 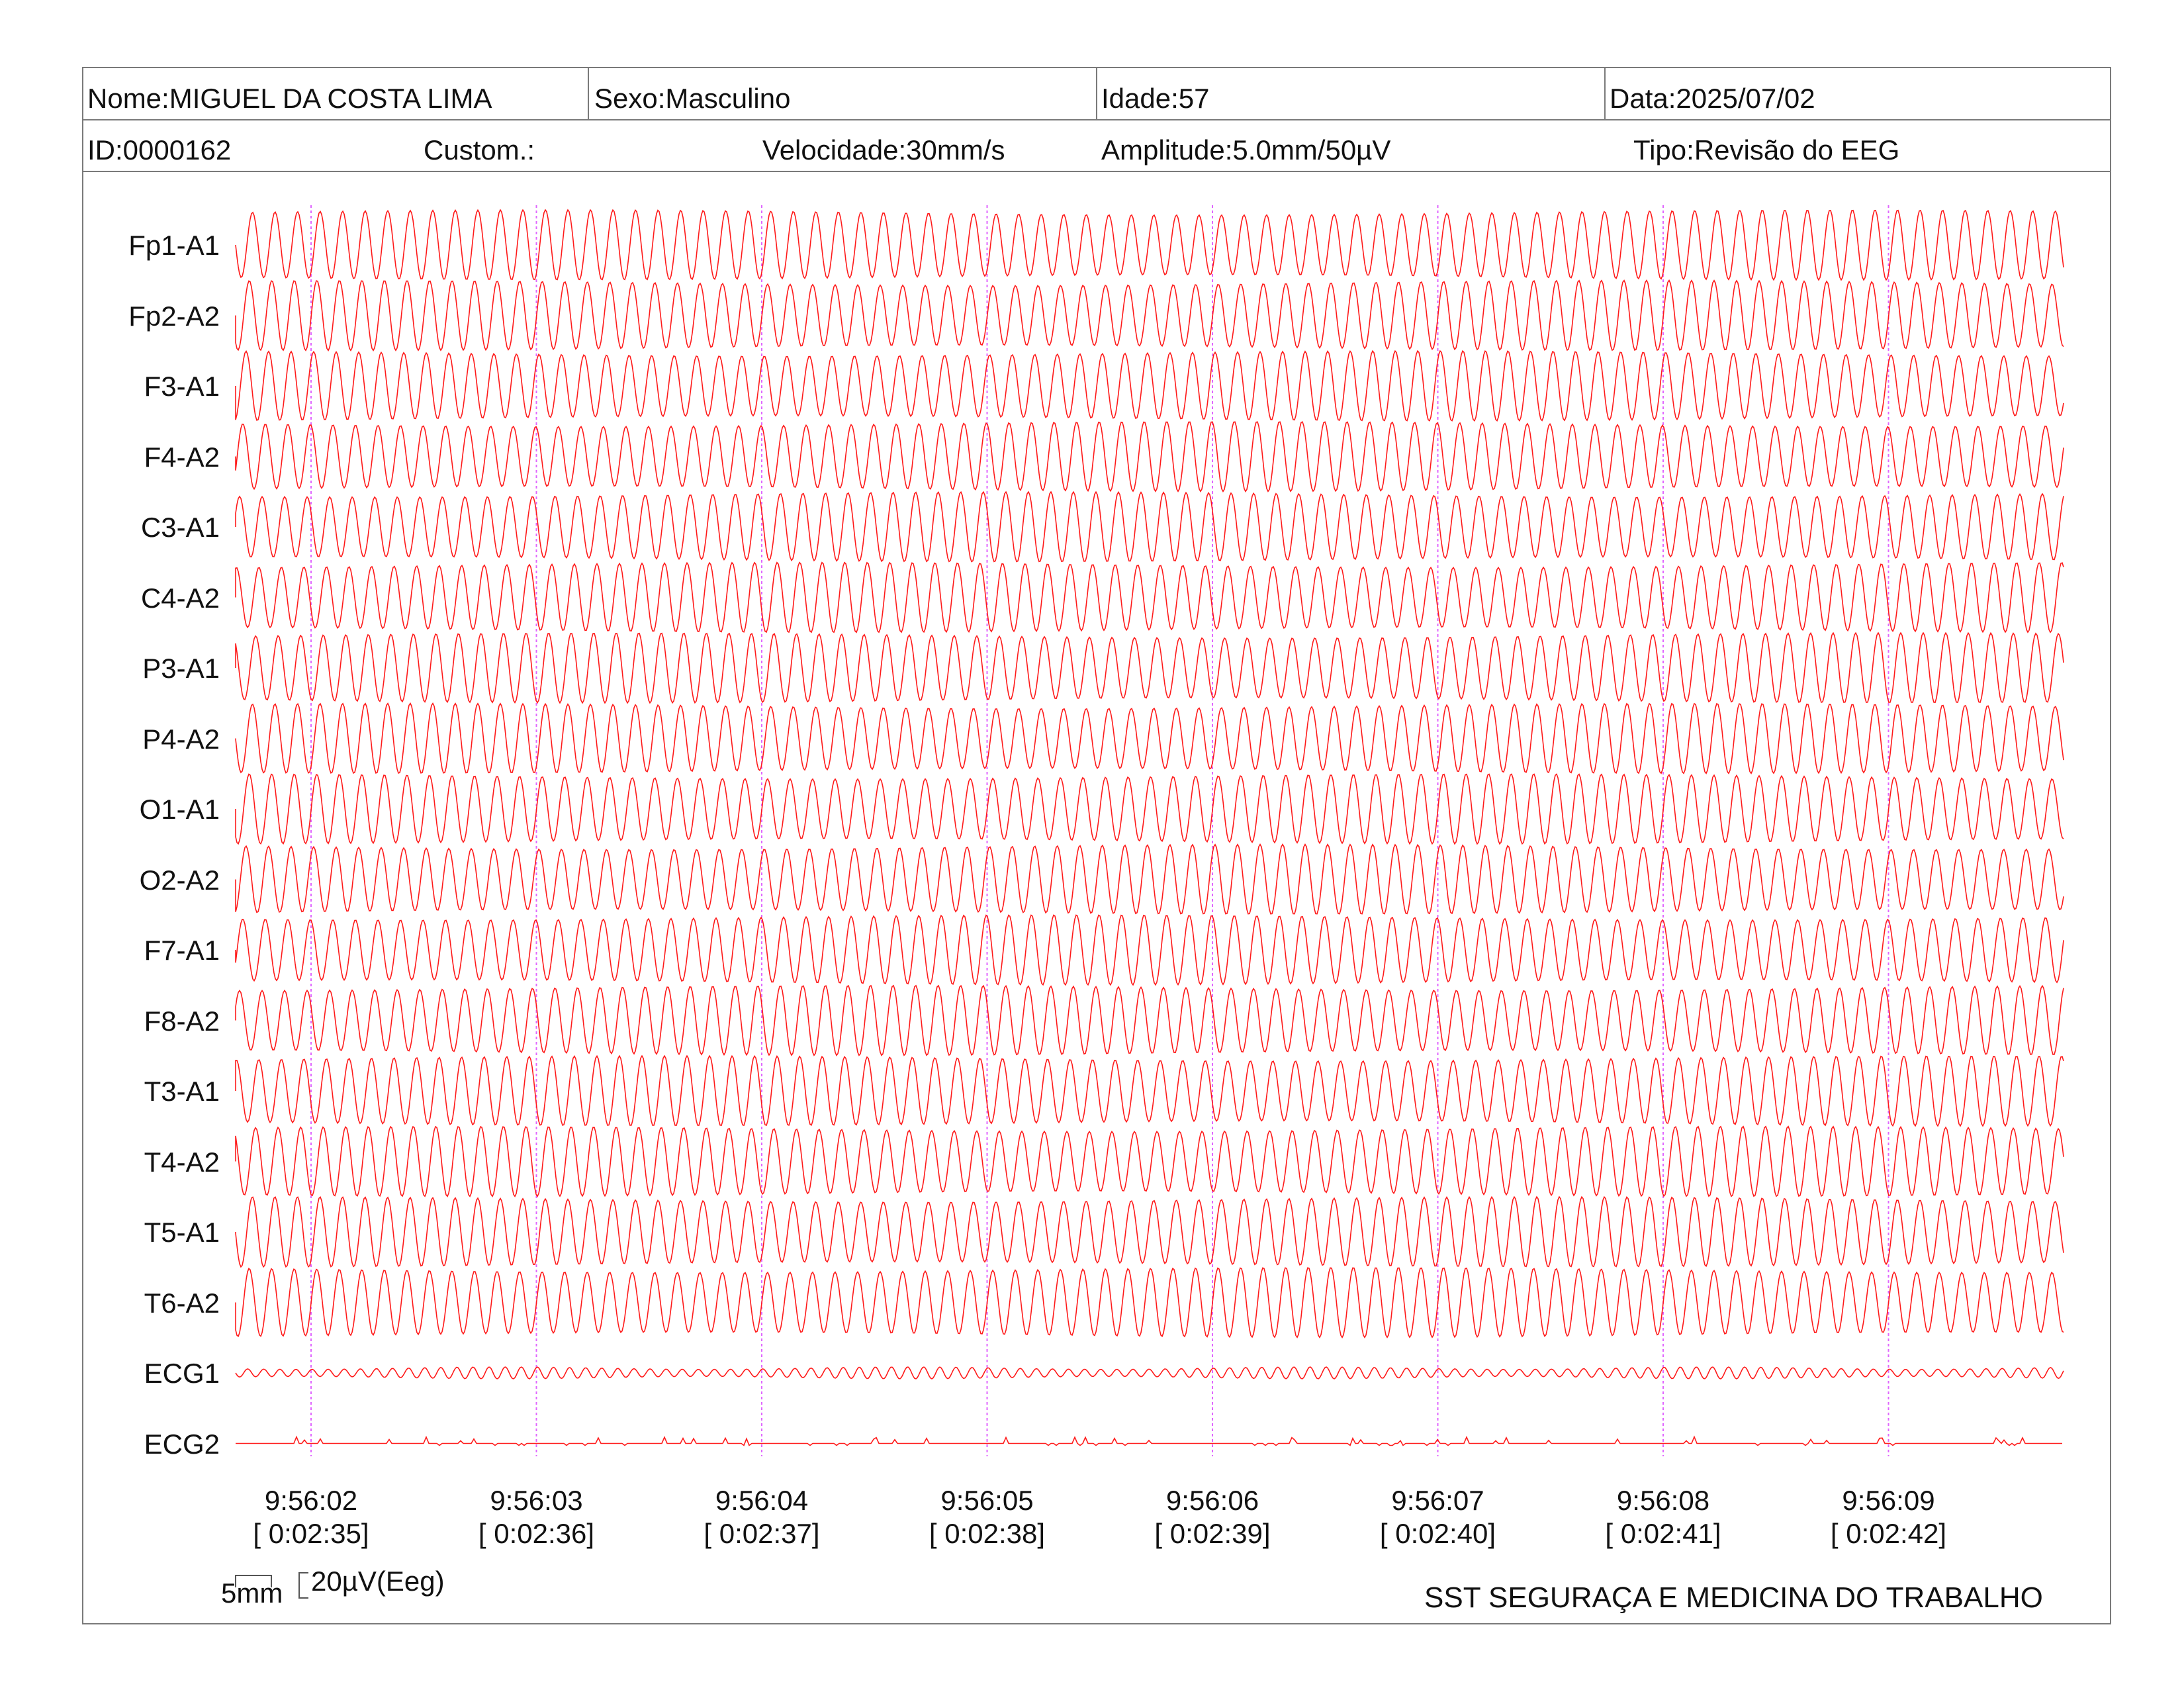 I want to click on channel-label-t5-a1: T5-A1, so click(x=182, y=1232).